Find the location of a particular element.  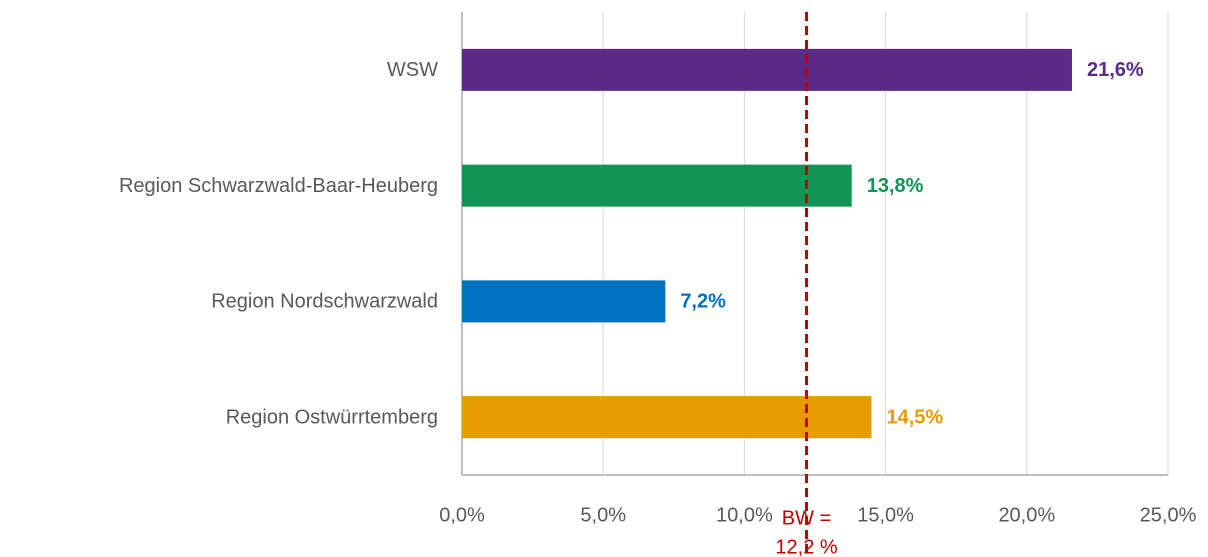

value-label: 7,2% is located at coordinates (703, 302).